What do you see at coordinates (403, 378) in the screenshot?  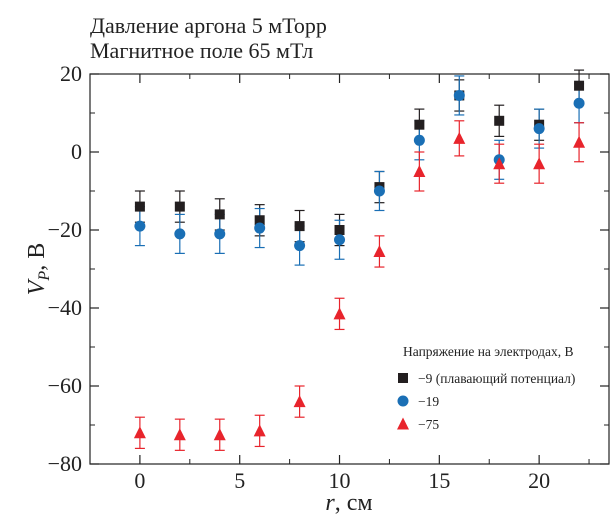 I see `legend-marker-square` at bounding box center [403, 378].